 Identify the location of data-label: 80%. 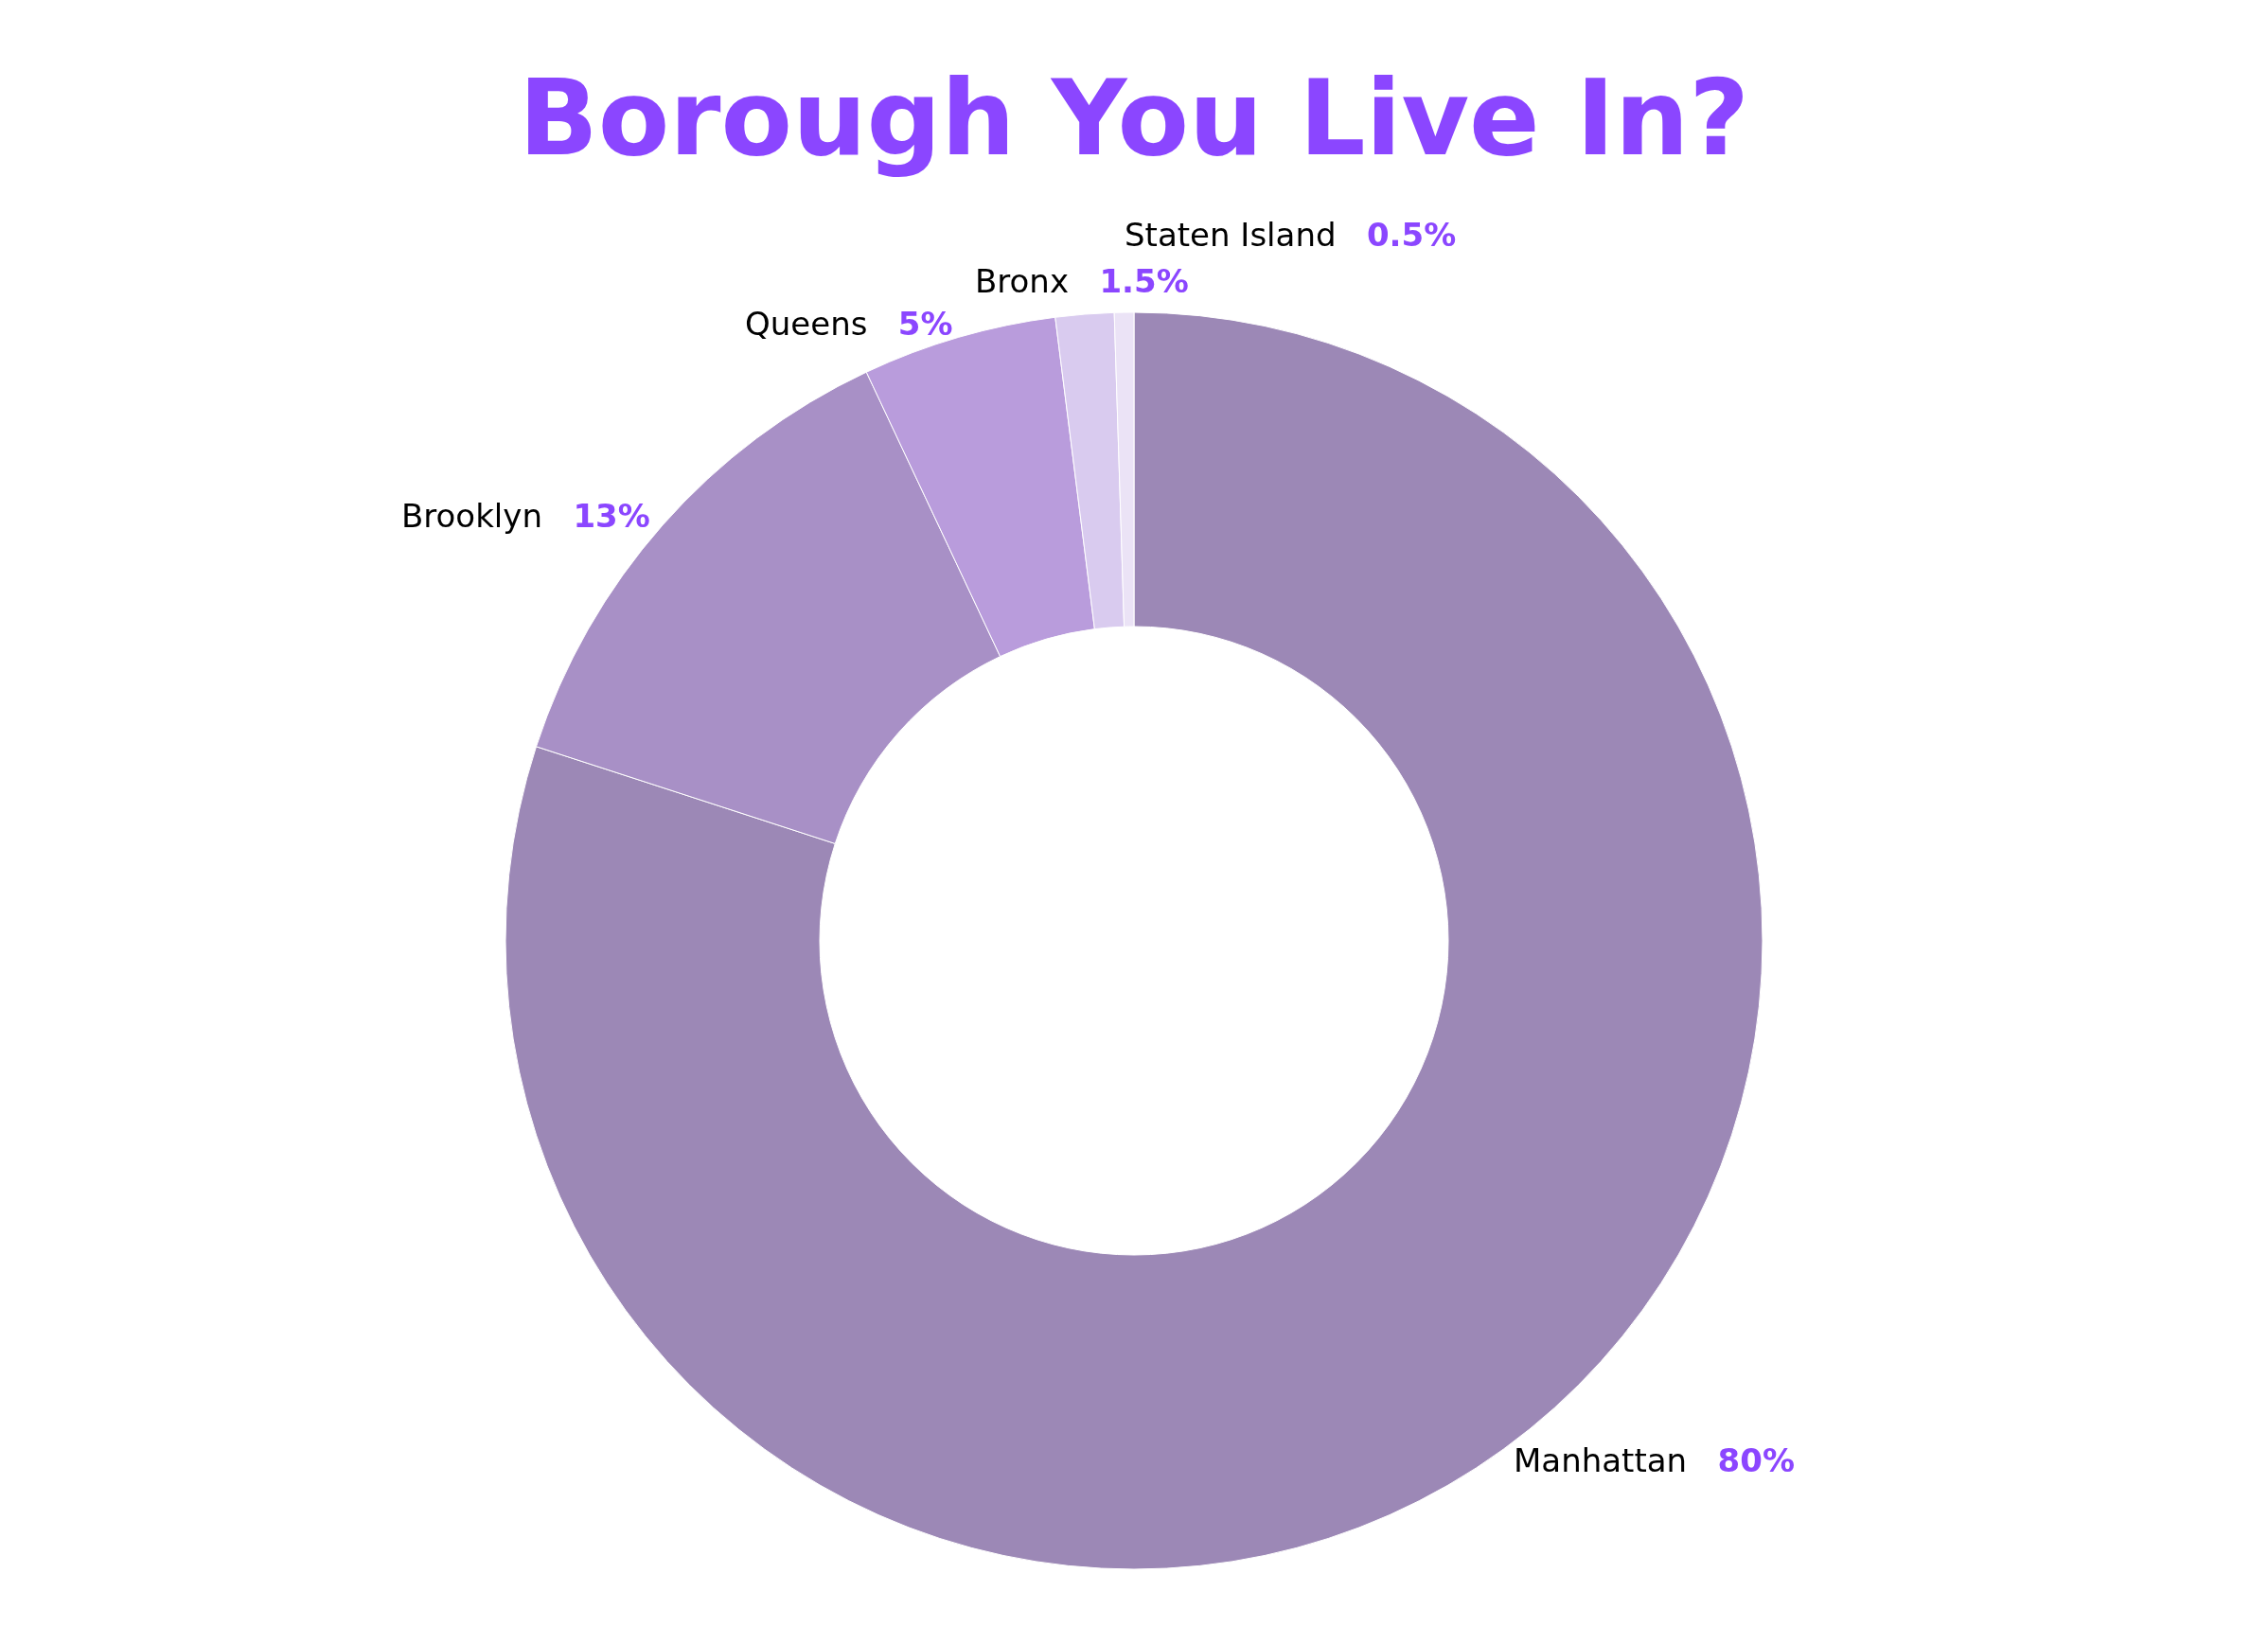
(1756, 1460).